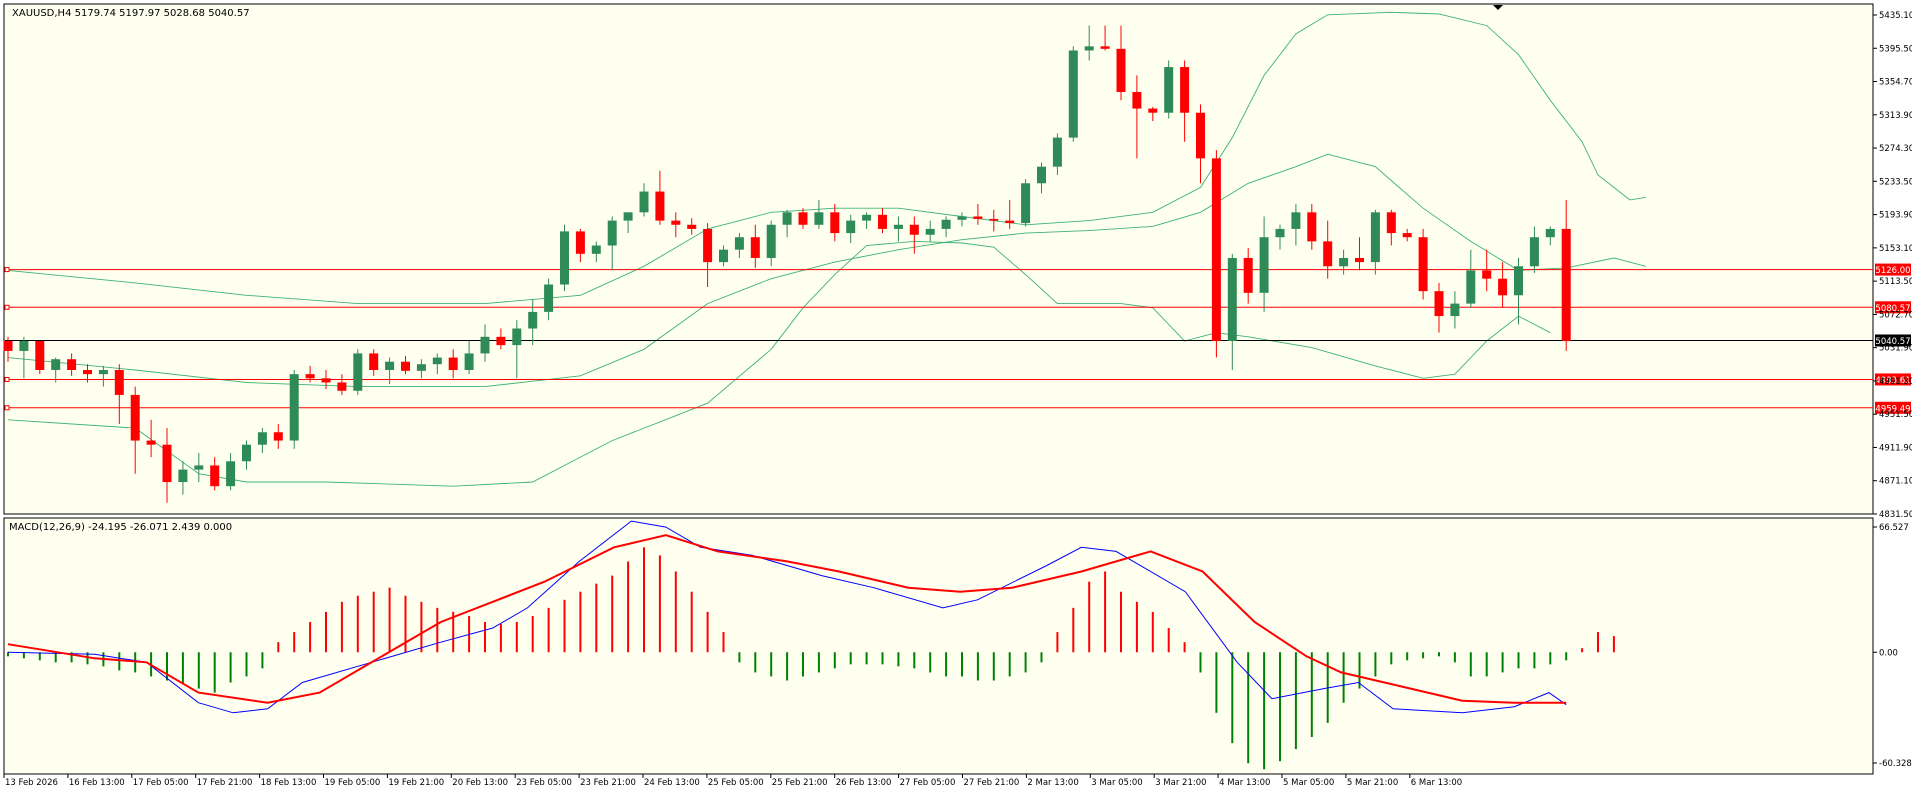 This screenshot has width=1912, height=793. What do you see at coordinates (608, 783) in the screenshot?
I see `time-tick-label: 23 Feb 21:00` at bounding box center [608, 783].